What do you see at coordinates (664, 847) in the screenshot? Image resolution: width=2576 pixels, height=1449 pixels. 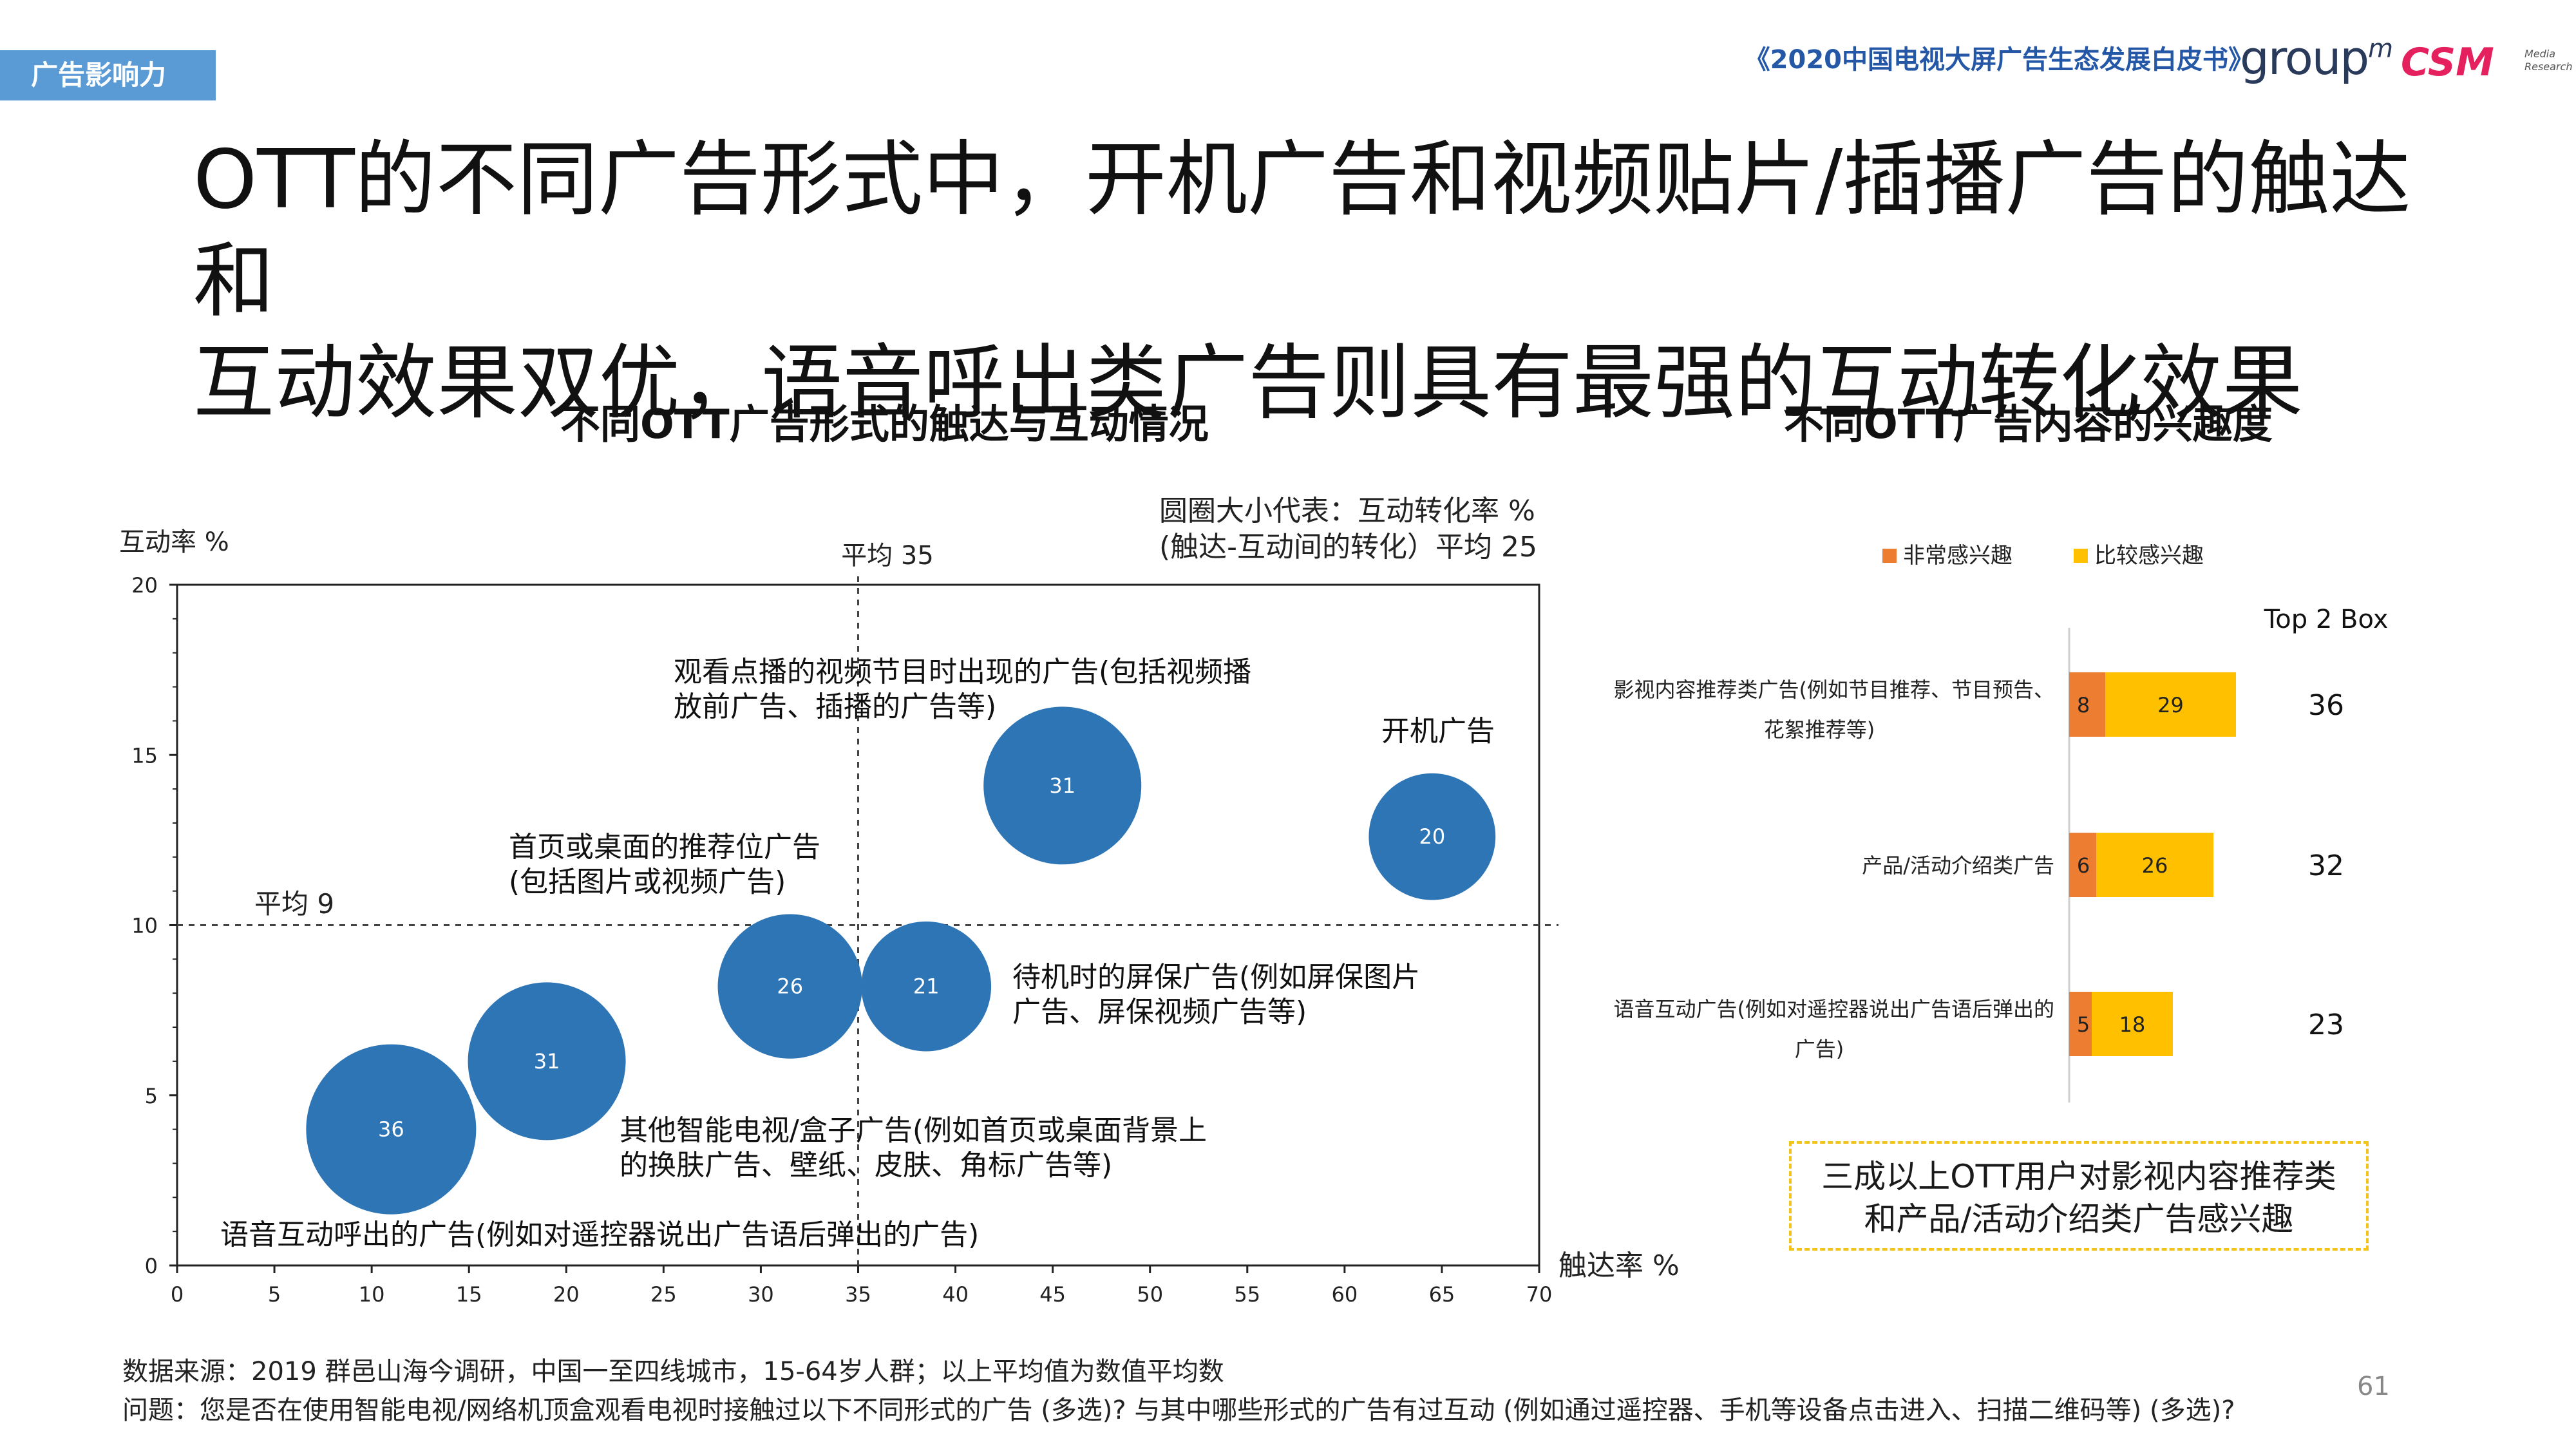 I see `bubble-category-label: 首页或桌面的推荐位广告` at bounding box center [664, 847].